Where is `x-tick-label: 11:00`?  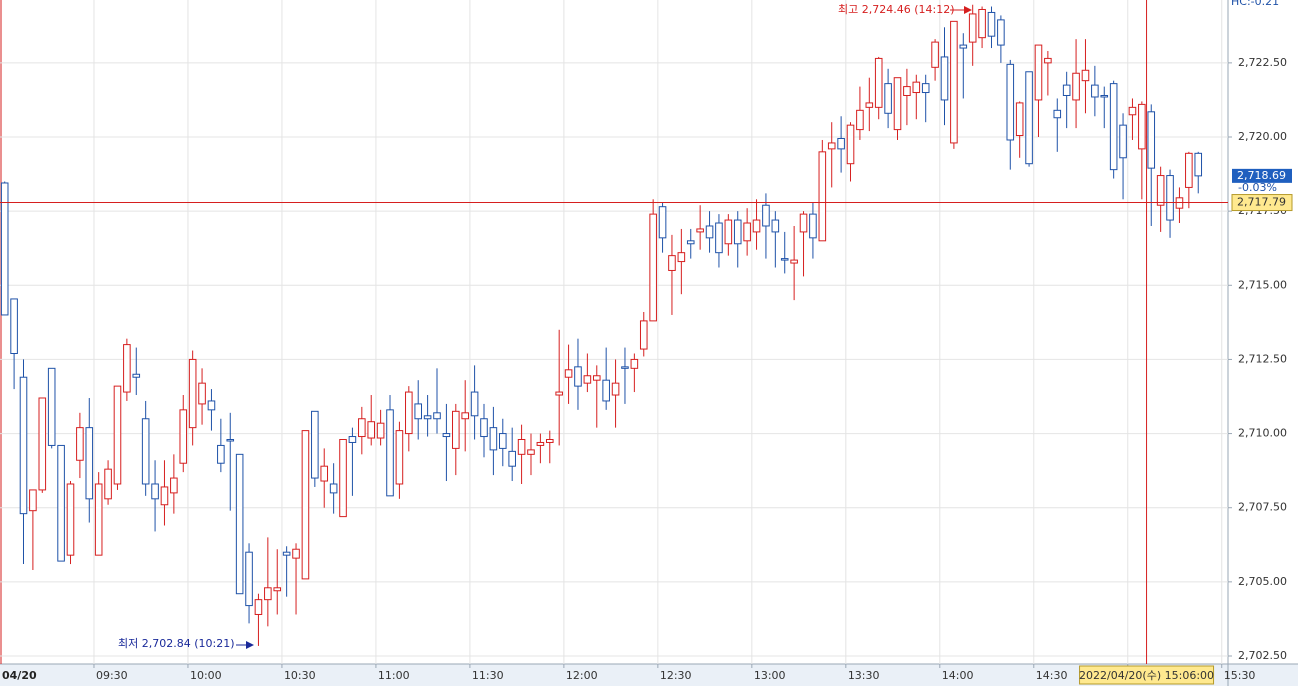
x-tick-label: 11:00 is located at coordinates (394, 675).